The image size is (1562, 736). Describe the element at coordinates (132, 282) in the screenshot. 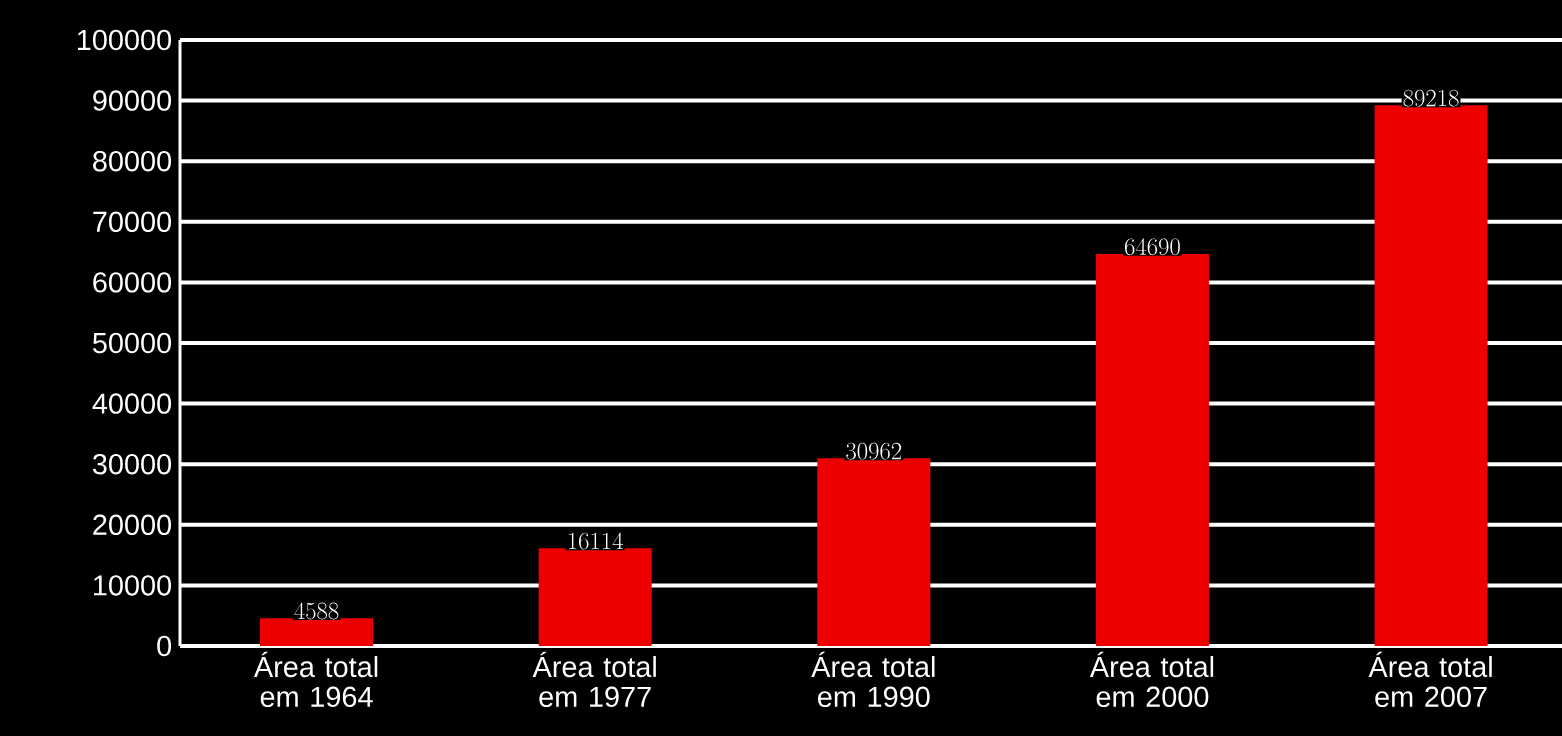

I see `y-tick-label: 60000` at that location.